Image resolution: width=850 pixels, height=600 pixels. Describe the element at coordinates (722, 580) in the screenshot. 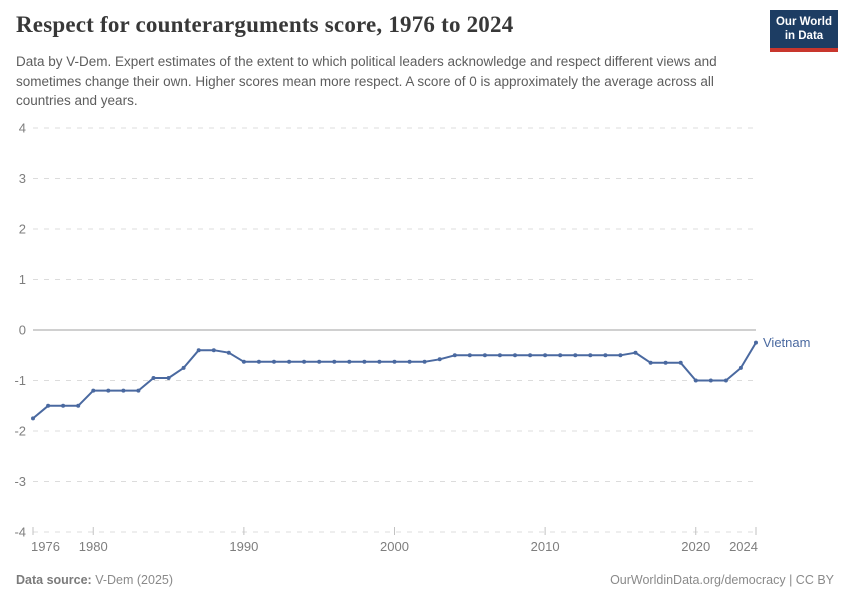

I see `license-link: OurWorldinData.org/democracy | CC BY` at that location.